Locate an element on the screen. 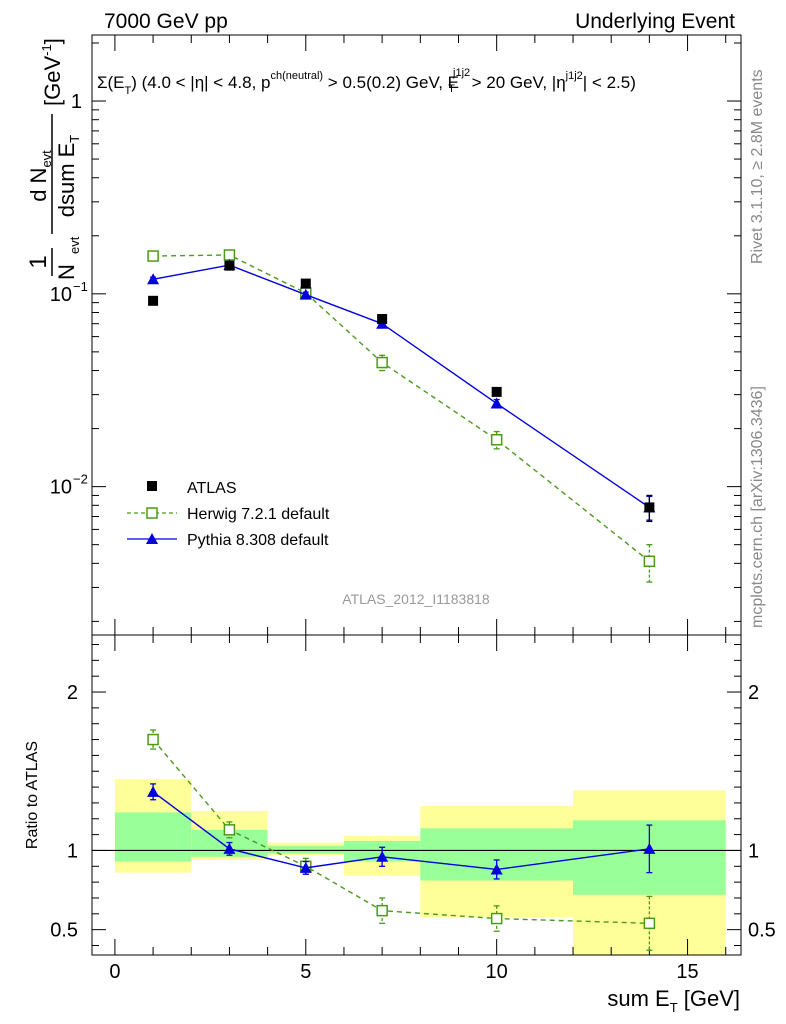 The image size is (786, 1024). svg-text: dsum ET is located at coordinates (68, 176).